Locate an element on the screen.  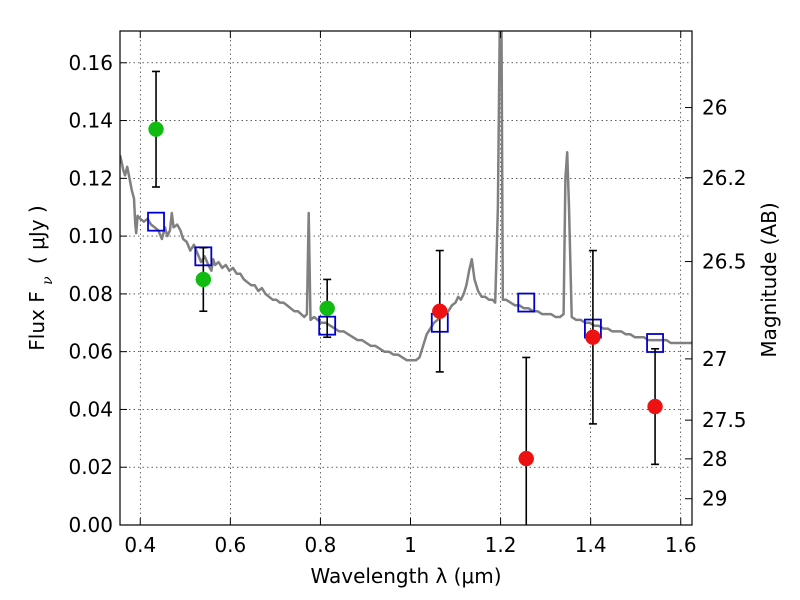
x-tick-label: 1.4 is located at coordinates (591, 545).